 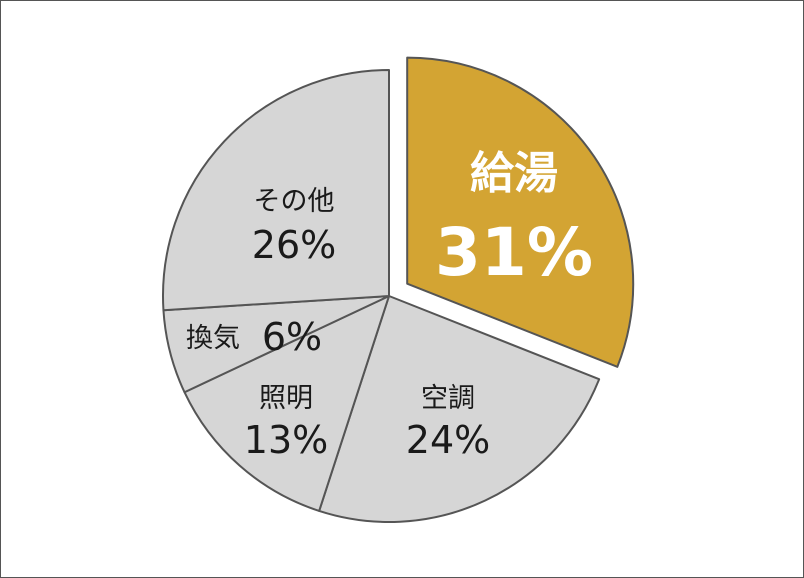 What do you see at coordinates (448, 440) in the screenshot?
I see `slice-value-kucho: 24%` at bounding box center [448, 440].